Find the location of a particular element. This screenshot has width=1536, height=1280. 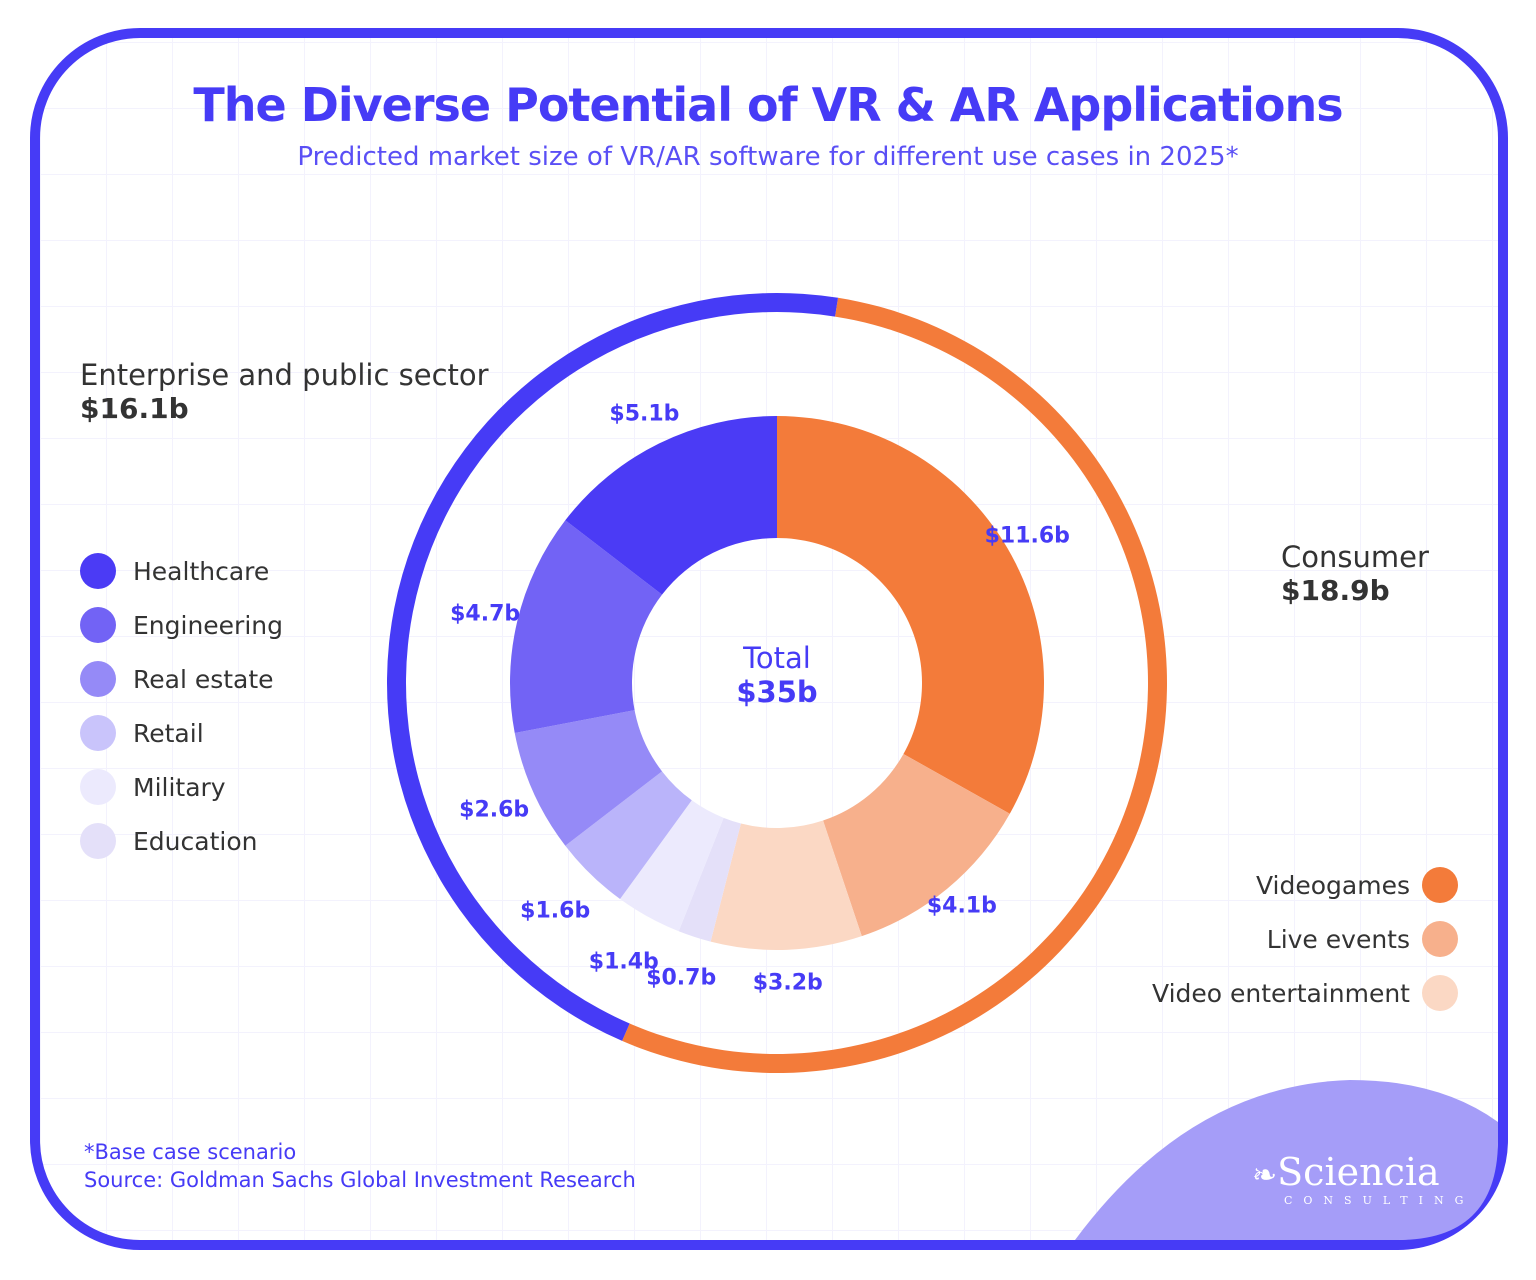

legend-label: Education is located at coordinates (195, 841).